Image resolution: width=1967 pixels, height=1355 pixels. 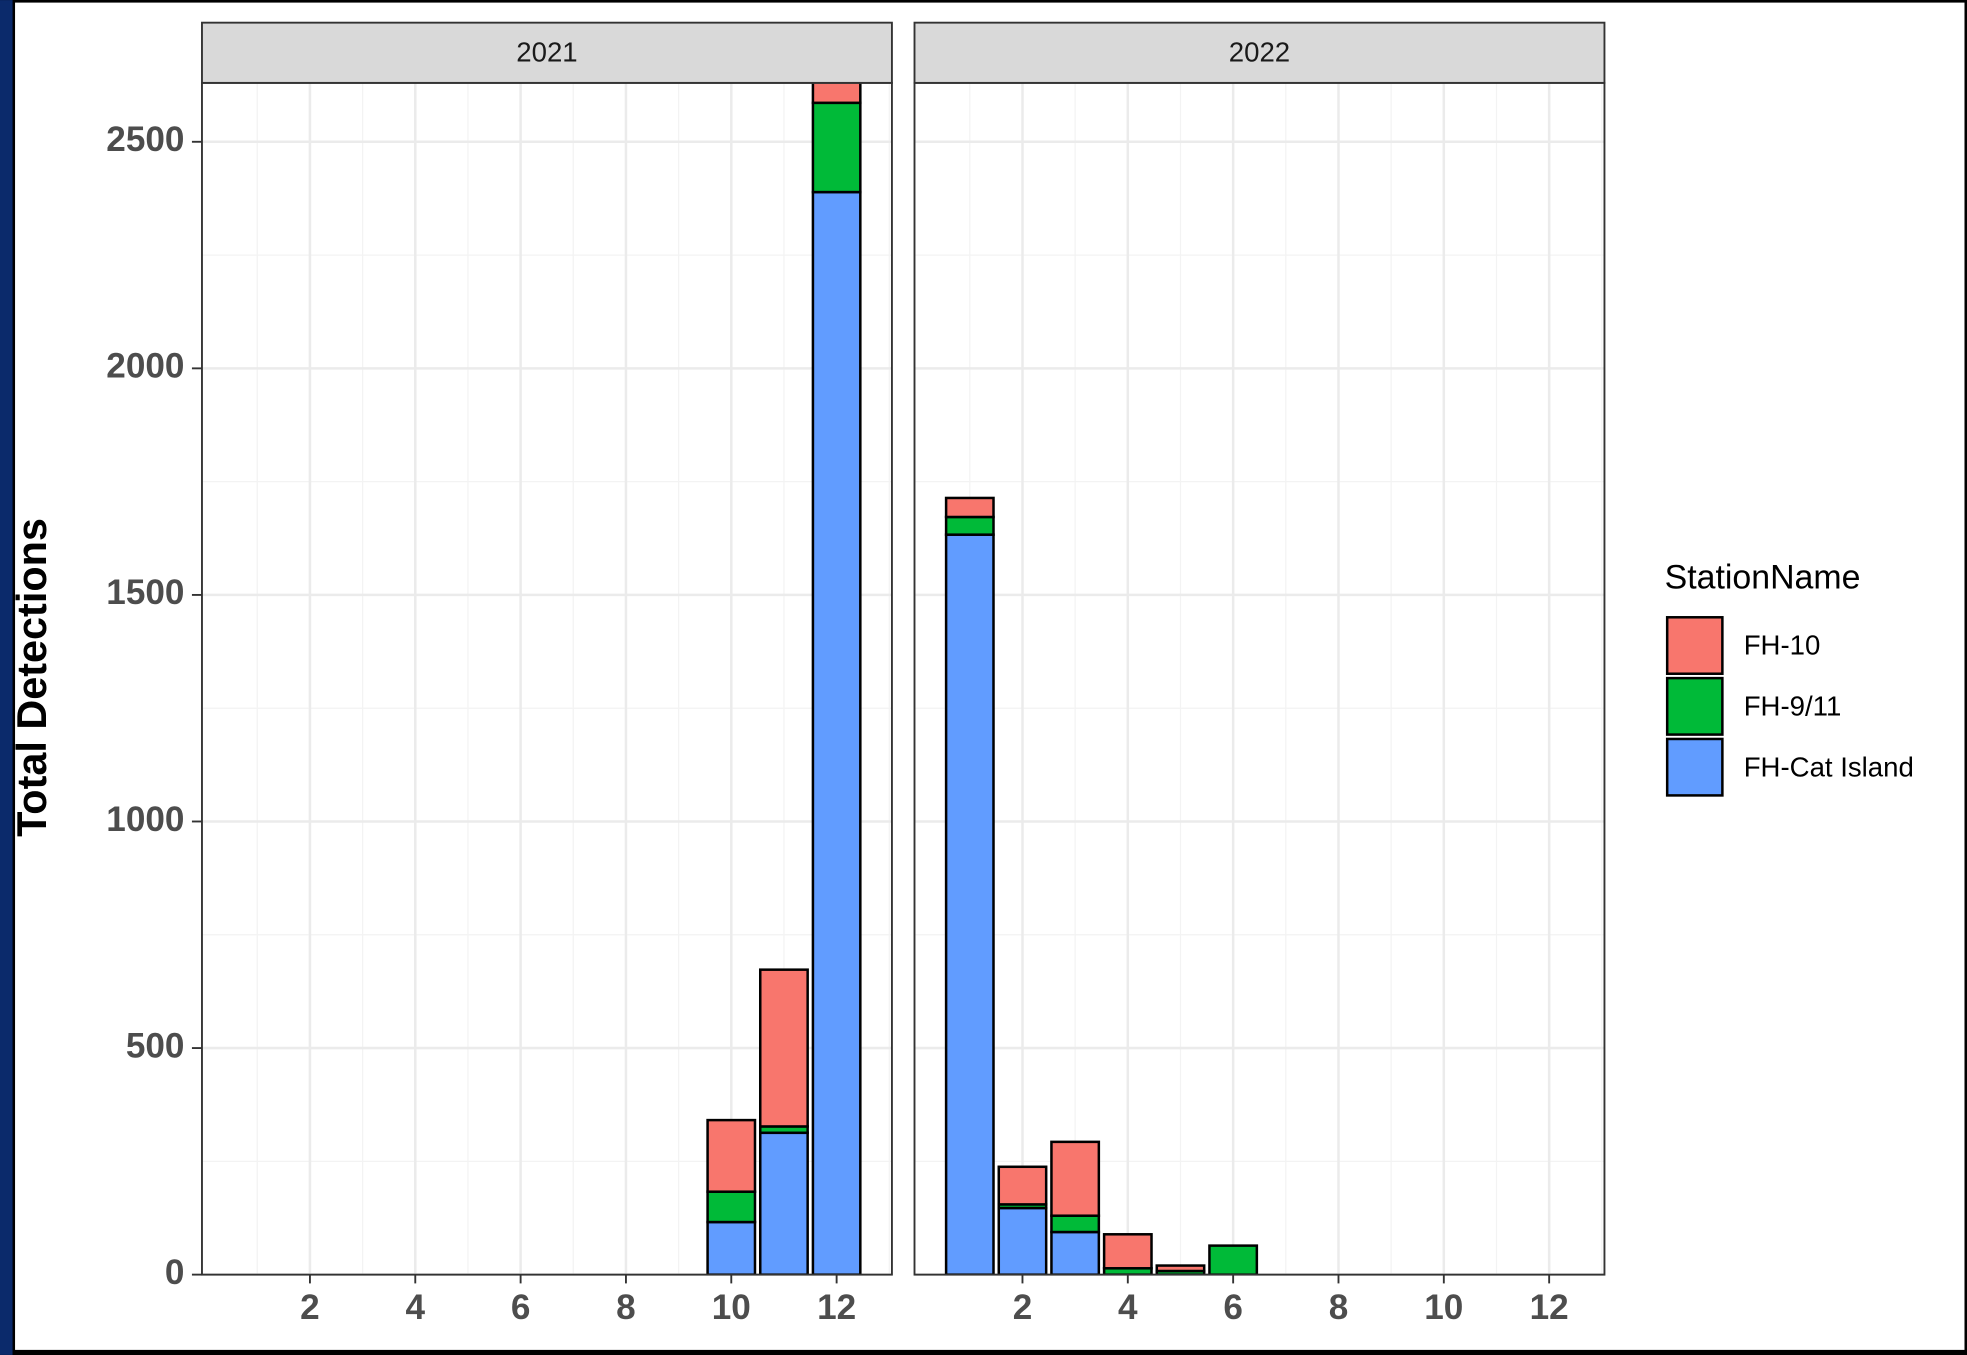 I want to click on y-tick-label: 0, so click(x=175, y=1272).